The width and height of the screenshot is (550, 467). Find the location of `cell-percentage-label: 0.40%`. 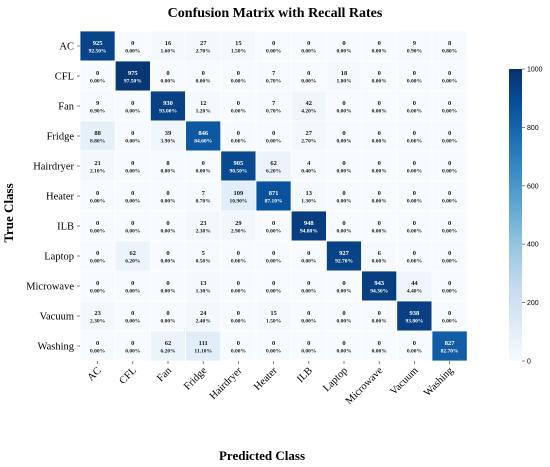

cell-percentage-label: 0.40% is located at coordinates (308, 172).